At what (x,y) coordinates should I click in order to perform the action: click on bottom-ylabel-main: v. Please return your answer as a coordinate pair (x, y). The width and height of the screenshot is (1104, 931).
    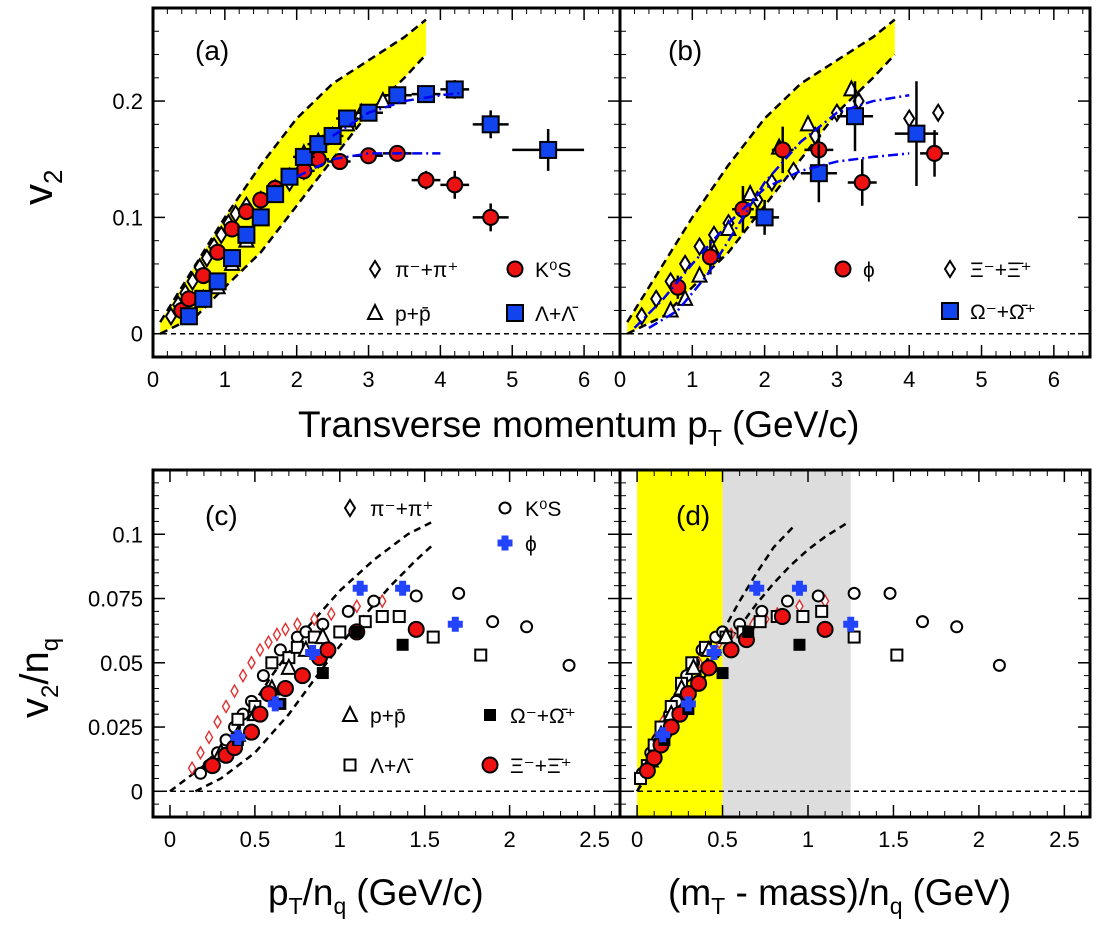
    Looking at the image, I should click on (35, 708).